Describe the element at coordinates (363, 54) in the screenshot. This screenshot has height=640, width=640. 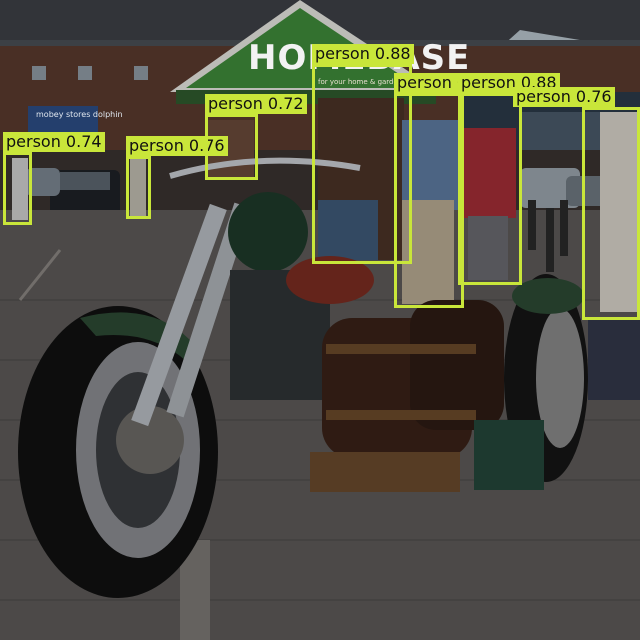
I see `detection-label: person 0.88` at that location.